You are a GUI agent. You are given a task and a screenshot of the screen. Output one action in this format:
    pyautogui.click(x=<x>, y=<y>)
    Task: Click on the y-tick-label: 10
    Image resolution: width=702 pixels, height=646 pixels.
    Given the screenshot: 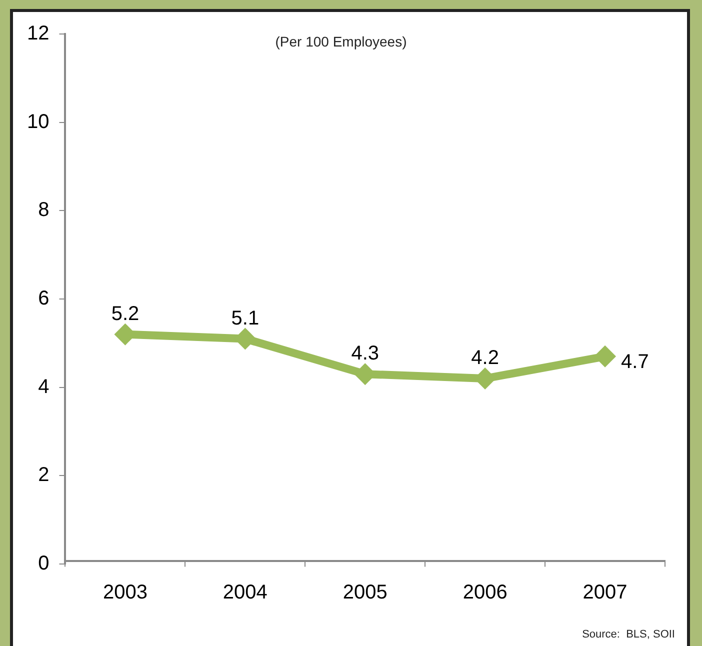 What is the action you would take?
    pyautogui.click(x=38, y=121)
    